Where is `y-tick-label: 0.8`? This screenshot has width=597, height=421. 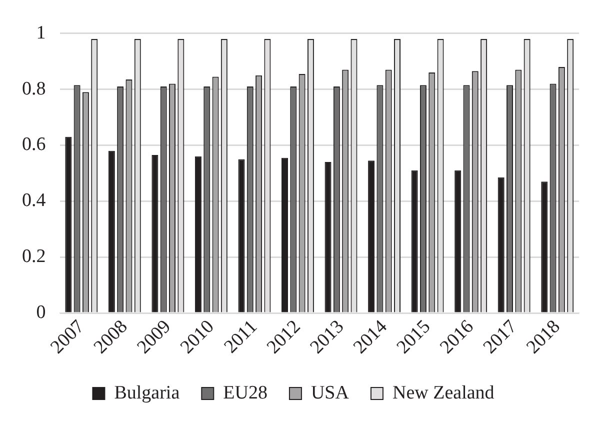 y-tick-label: 0.8 is located at coordinates (34, 89).